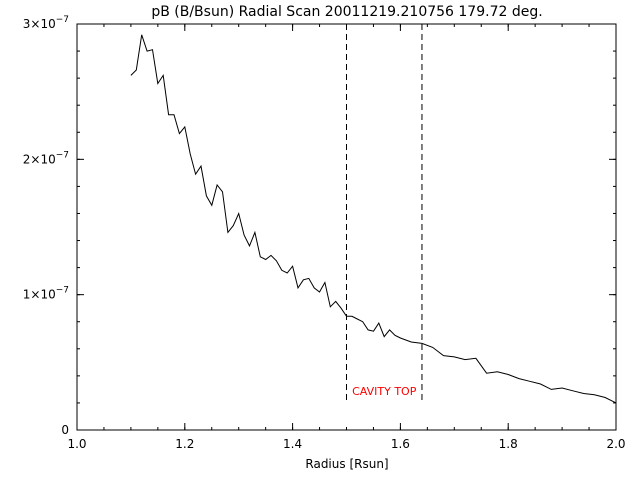 The width and height of the screenshot is (640, 480). I want to click on x-tick-label: 1.2, so click(184, 444).